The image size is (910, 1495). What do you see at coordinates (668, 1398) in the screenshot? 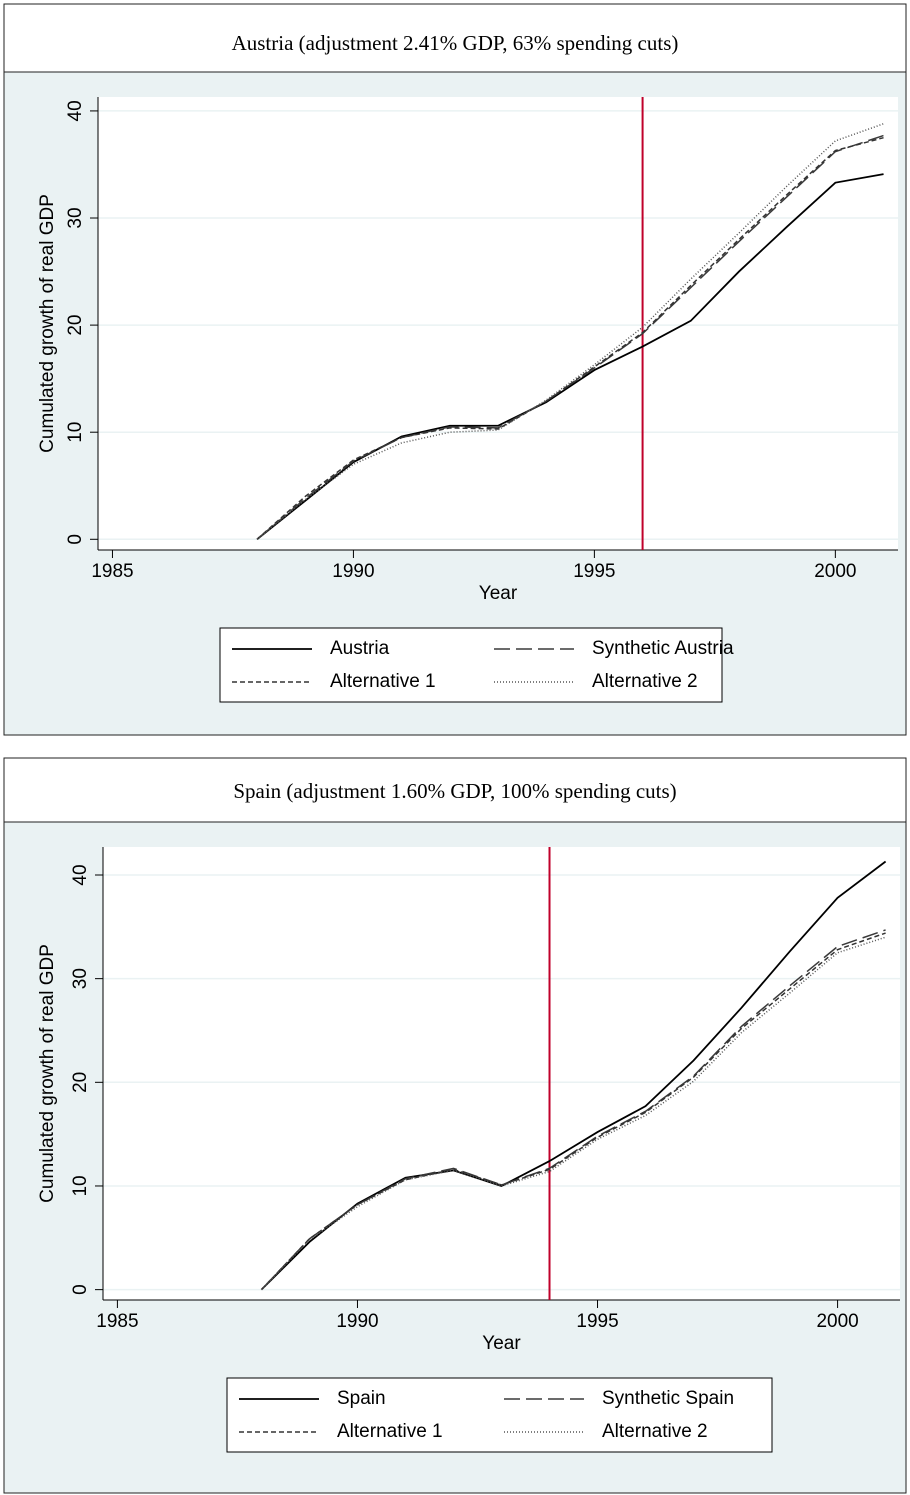
I see `legend-label: Synthetic Spain` at bounding box center [668, 1398].